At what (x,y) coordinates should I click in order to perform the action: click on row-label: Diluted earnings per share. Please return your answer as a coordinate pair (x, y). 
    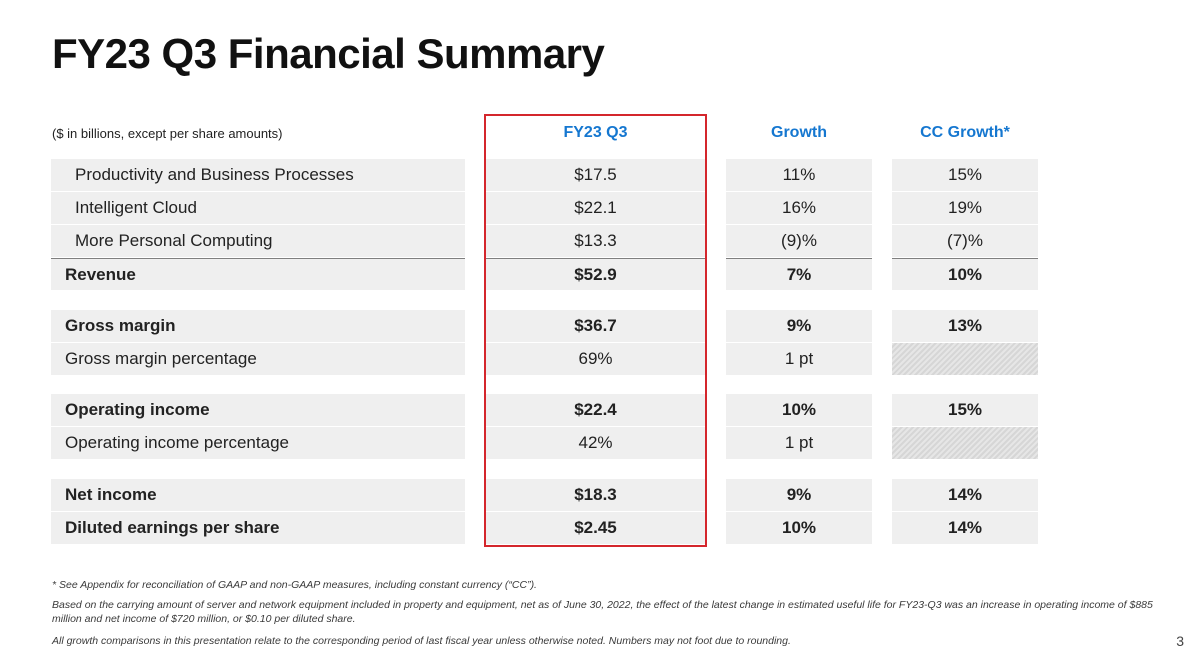
    Looking at the image, I should click on (258, 528).